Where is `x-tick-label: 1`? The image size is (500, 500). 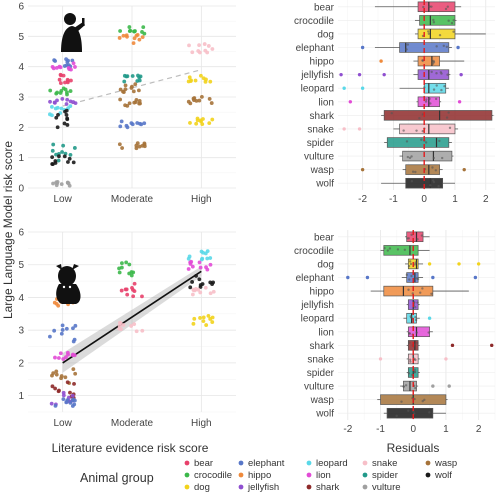 x-tick-label: 1 is located at coordinates (455, 199).